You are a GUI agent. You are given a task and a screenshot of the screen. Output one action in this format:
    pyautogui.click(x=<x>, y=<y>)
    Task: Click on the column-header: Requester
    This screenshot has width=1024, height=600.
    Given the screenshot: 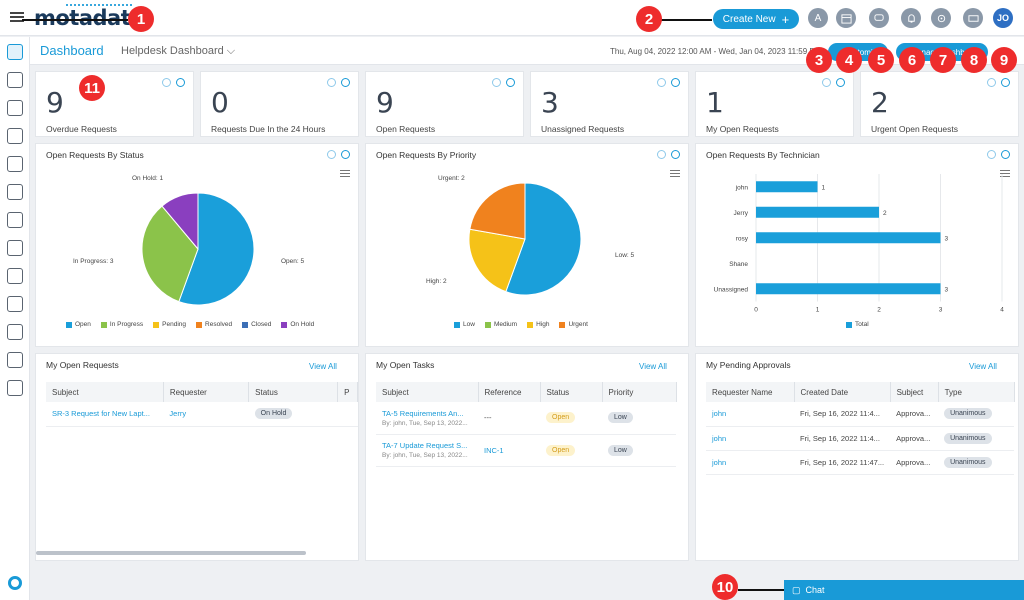 What is the action you would take?
    pyautogui.click(x=206, y=392)
    